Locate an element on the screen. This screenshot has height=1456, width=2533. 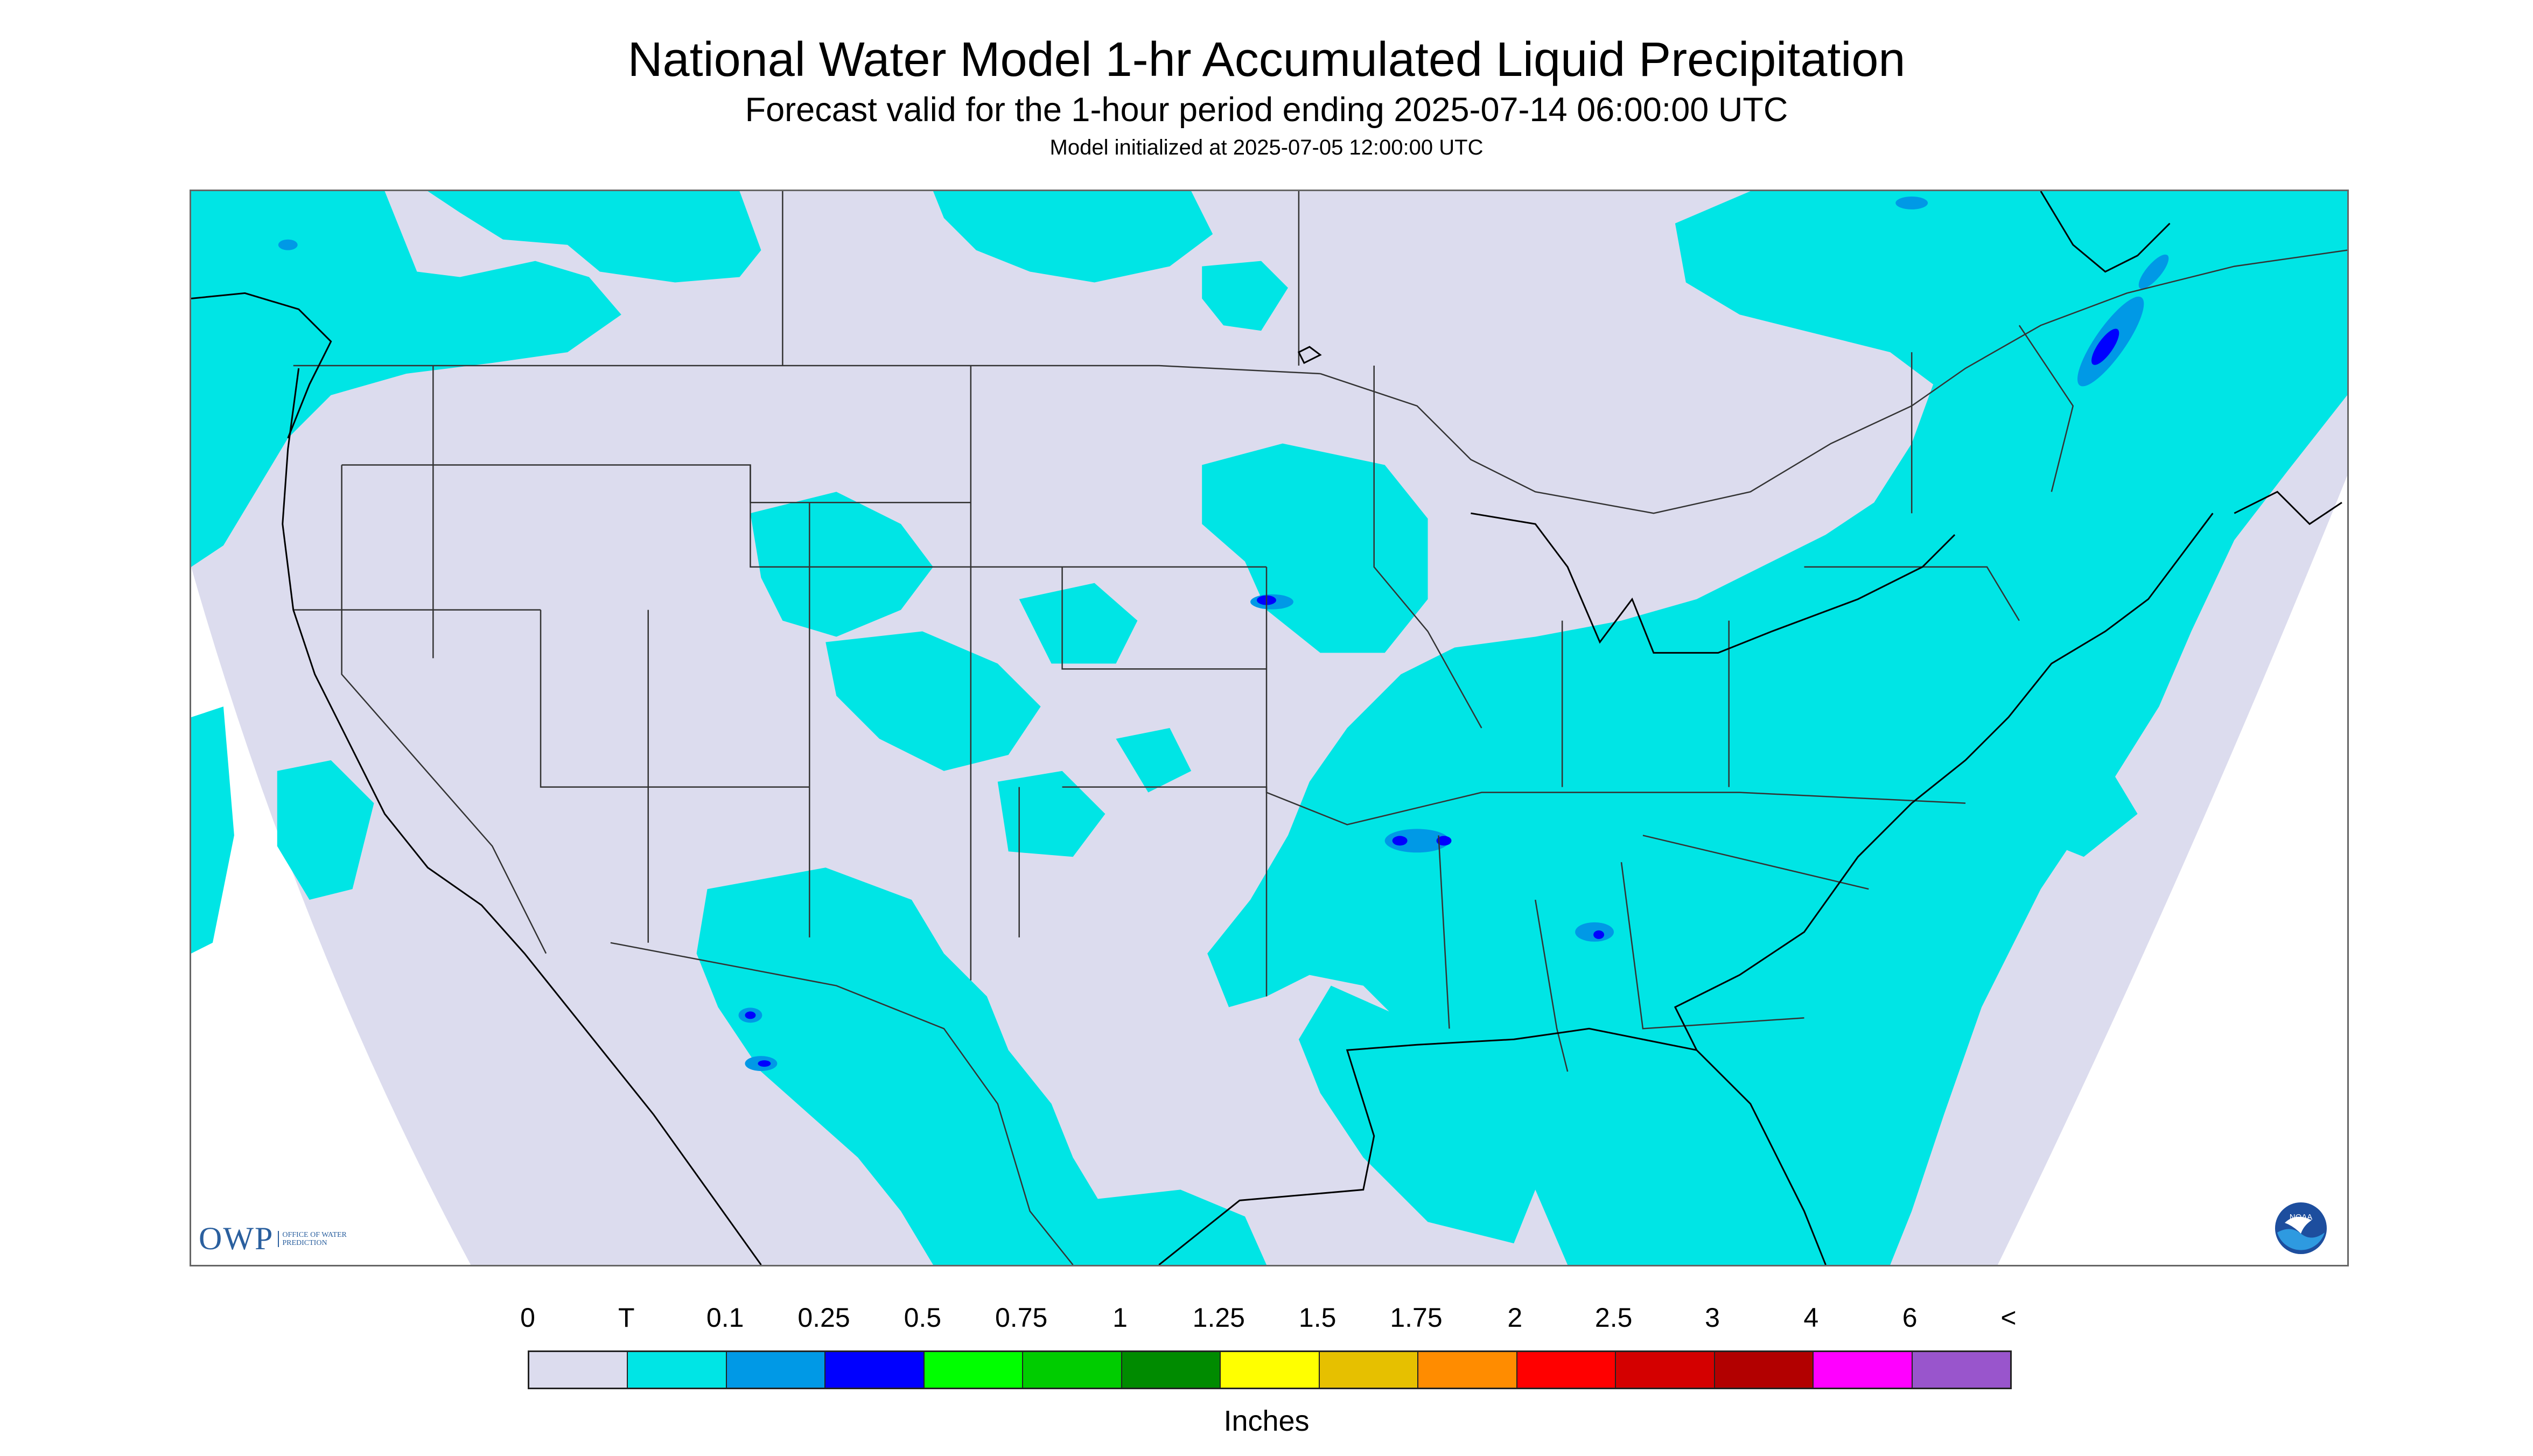
owp-logo-subtext: OFFICE OF WATER PREDICTION is located at coordinates (313, 1238).